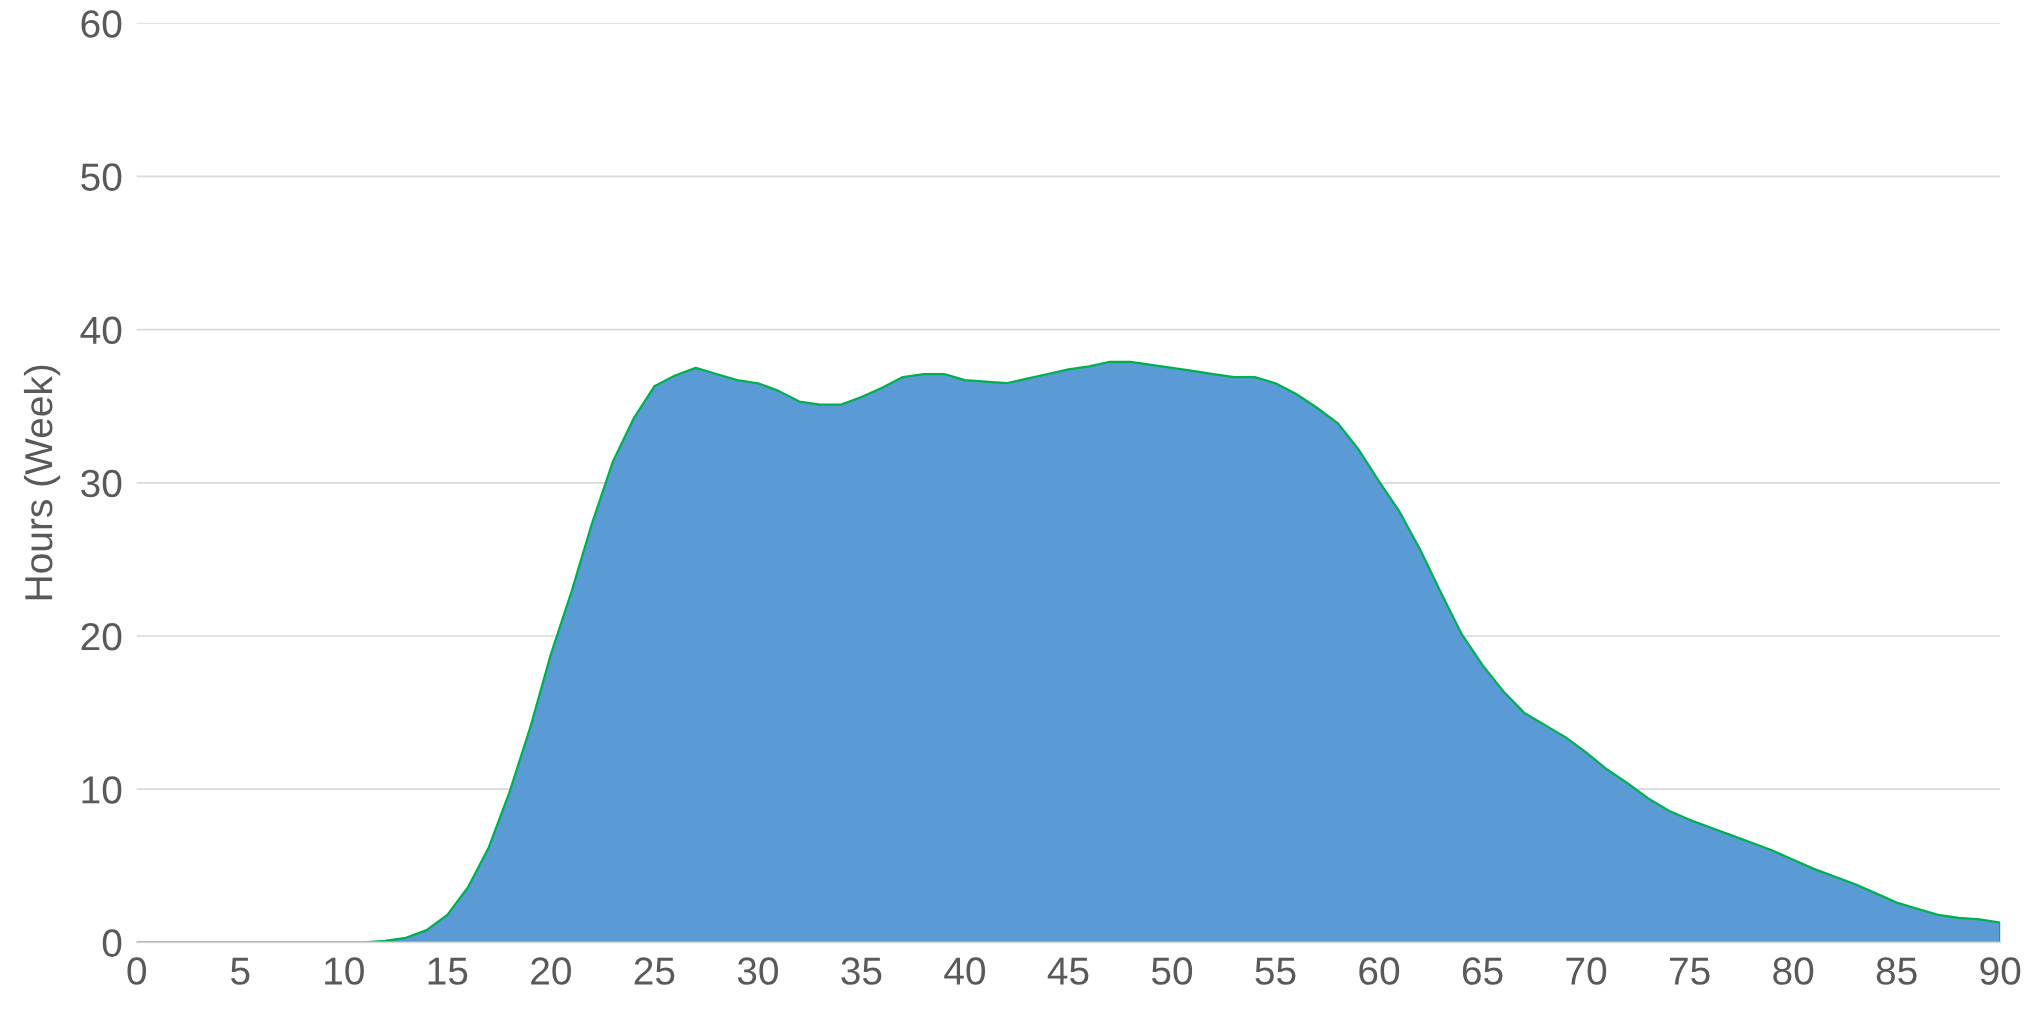 This screenshot has width=2041, height=1009. What do you see at coordinates (2000, 971) in the screenshot?
I see `x-tick-label: 90` at bounding box center [2000, 971].